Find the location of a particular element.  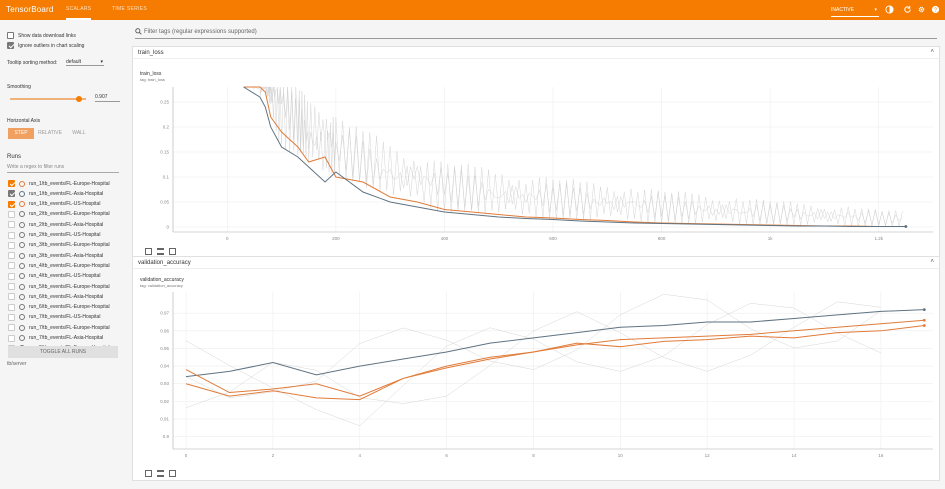

tooltip-sorting-label: Tooltip sorting method: is located at coordinates (32, 63).